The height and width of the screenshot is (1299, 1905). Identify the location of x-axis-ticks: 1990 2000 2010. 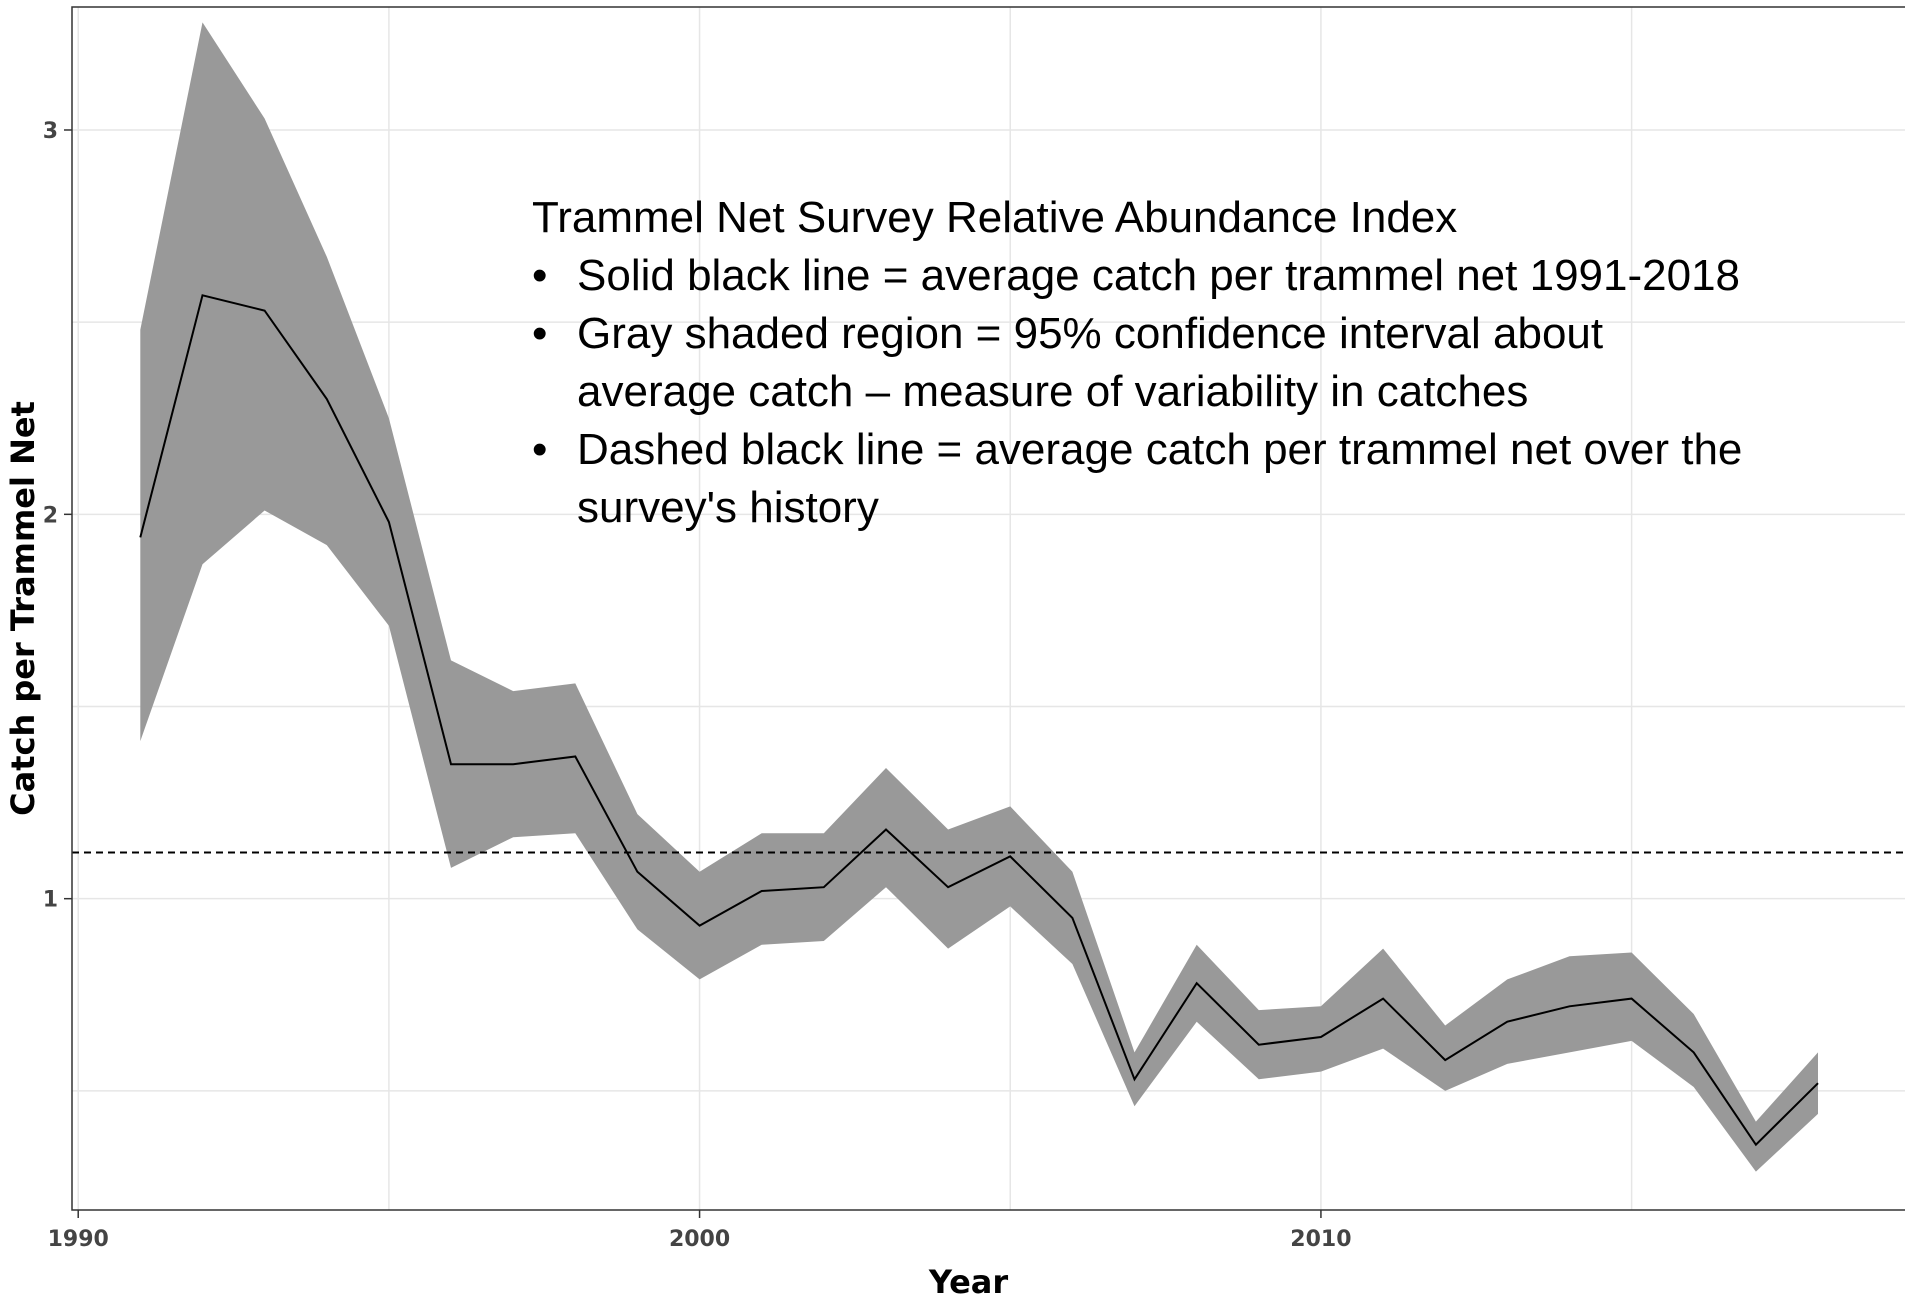
(700, 1231).